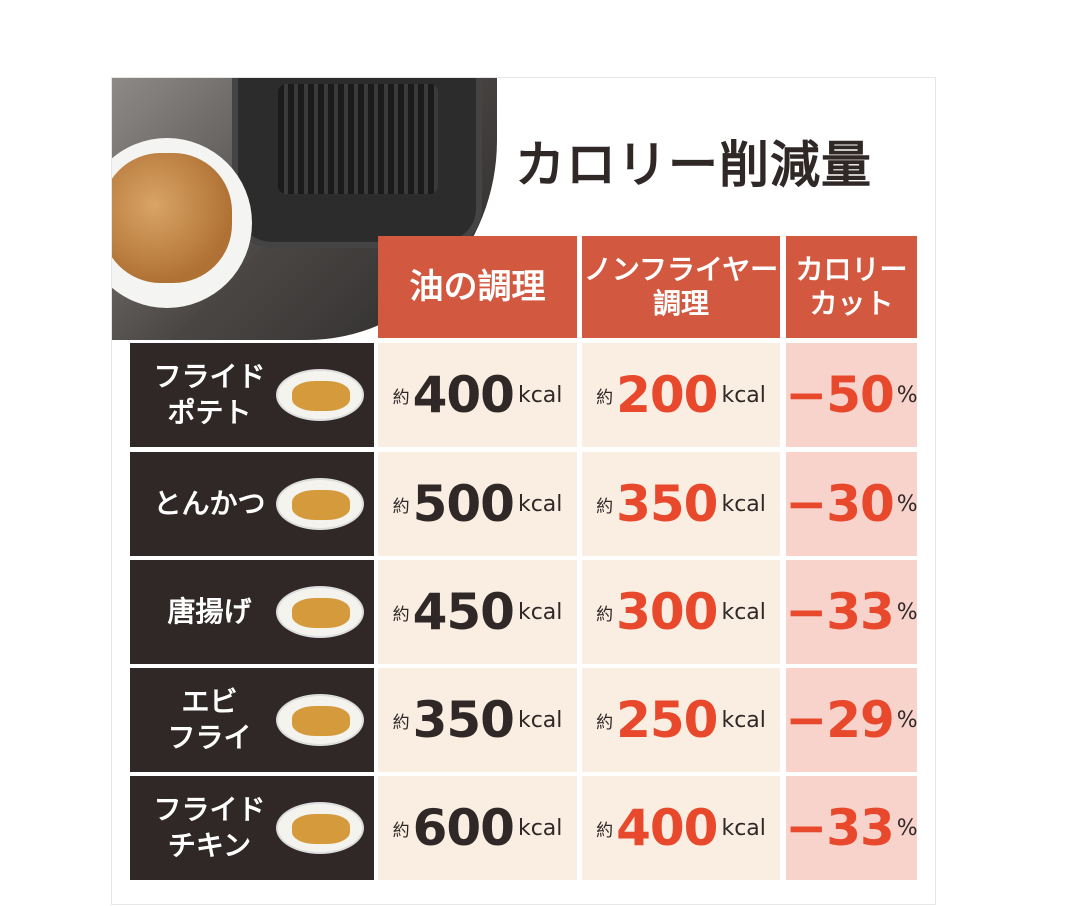  What do you see at coordinates (463, 612) in the screenshot?
I see `oil-calories-value: 450` at bounding box center [463, 612].